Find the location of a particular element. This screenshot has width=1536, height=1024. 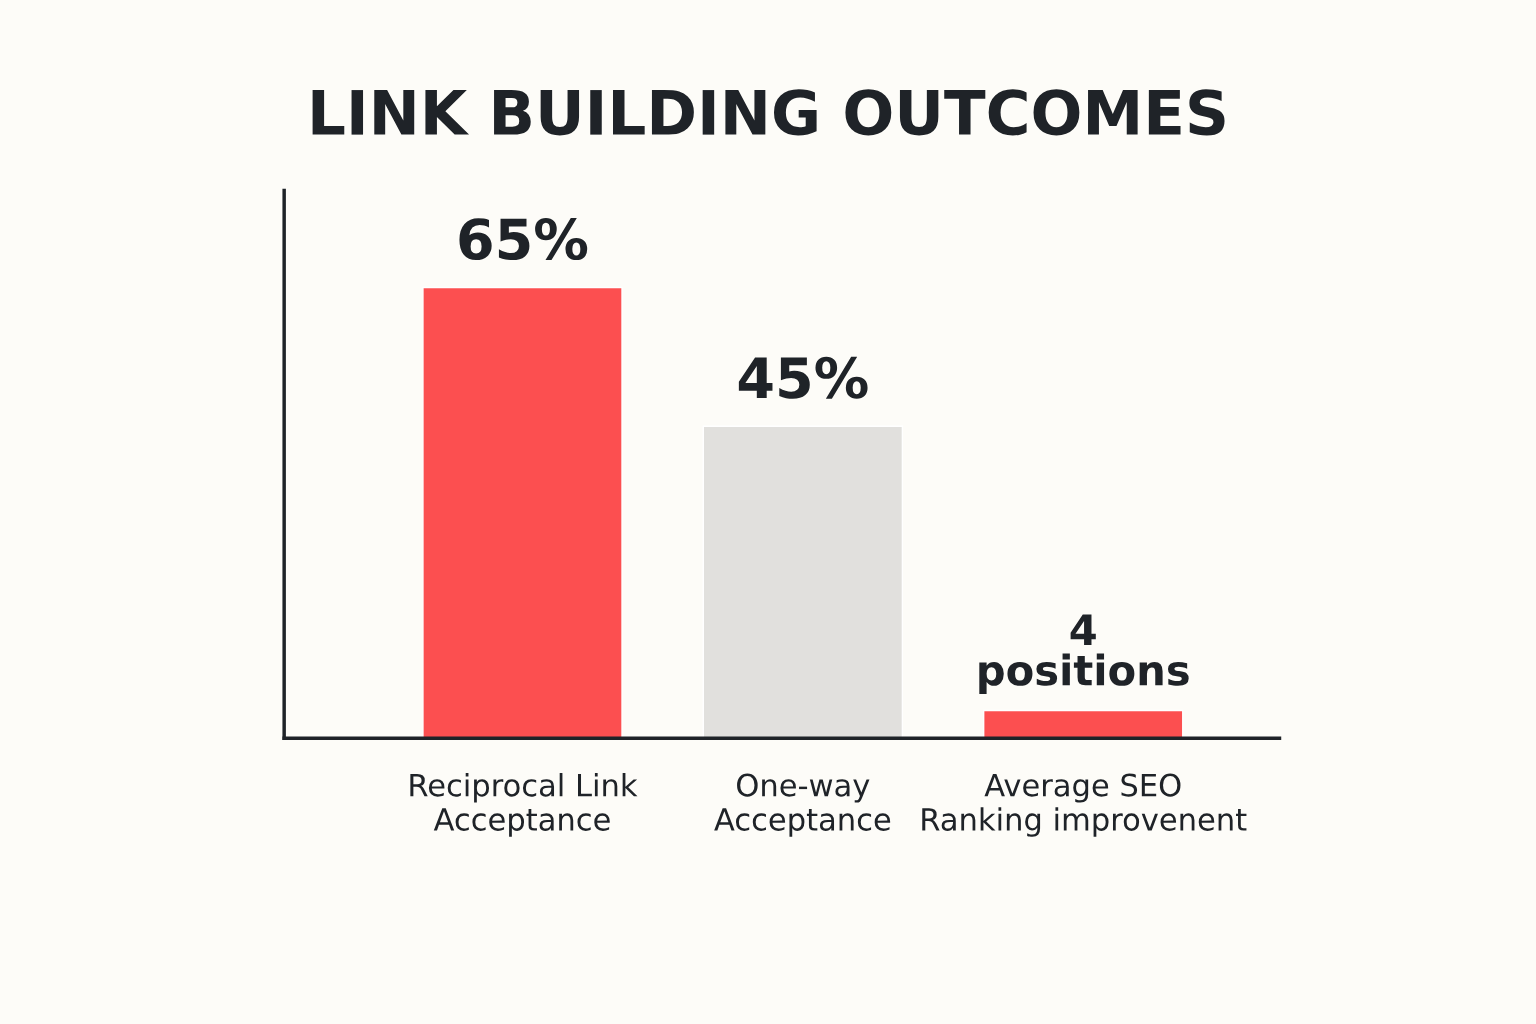

data-label: 4 positions is located at coordinates (1084, 654).